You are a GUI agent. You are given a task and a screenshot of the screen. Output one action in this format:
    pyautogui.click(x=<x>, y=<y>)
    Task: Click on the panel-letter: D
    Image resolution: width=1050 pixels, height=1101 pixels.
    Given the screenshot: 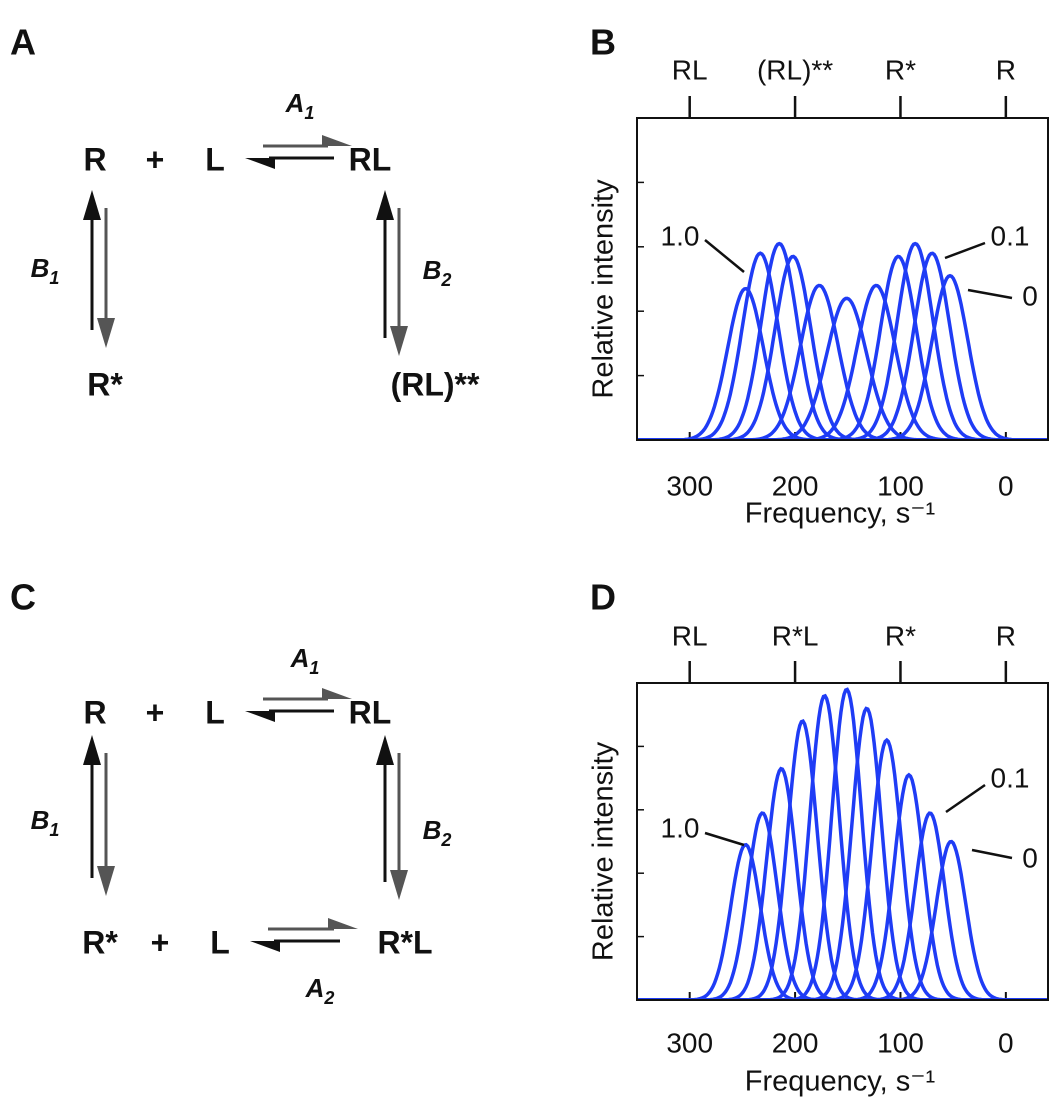 What is the action you would take?
    pyautogui.click(x=603, y=597)
    